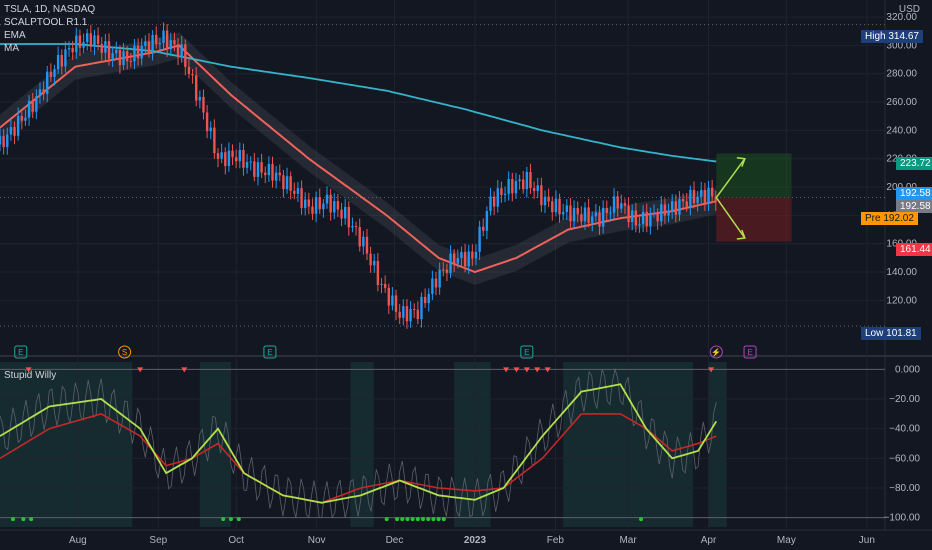 Image resolution: width=932 pixels, height=550 pixels. What do you see at coordinates (46, 22) in the screenshot?
I see `indicator-scalptool: SCALPTOOL R1.1` at bounding box center [46, 22].